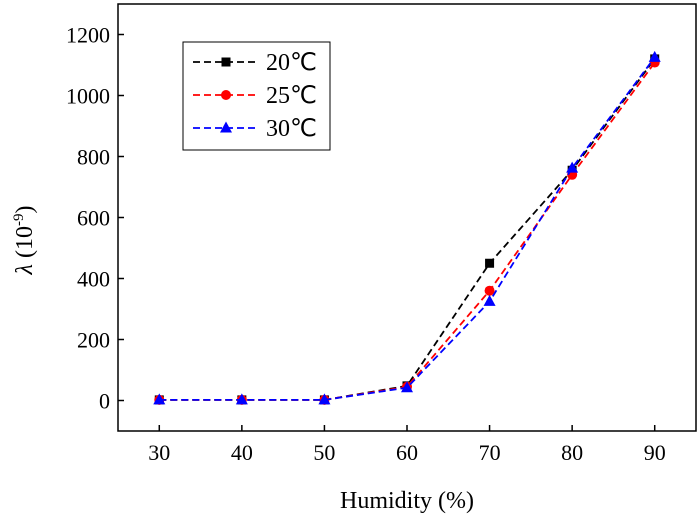 Image resolution: width=700 pixels, height=520 pixels. I want to click on x-tick-label-0: 30, so click(159, 452).